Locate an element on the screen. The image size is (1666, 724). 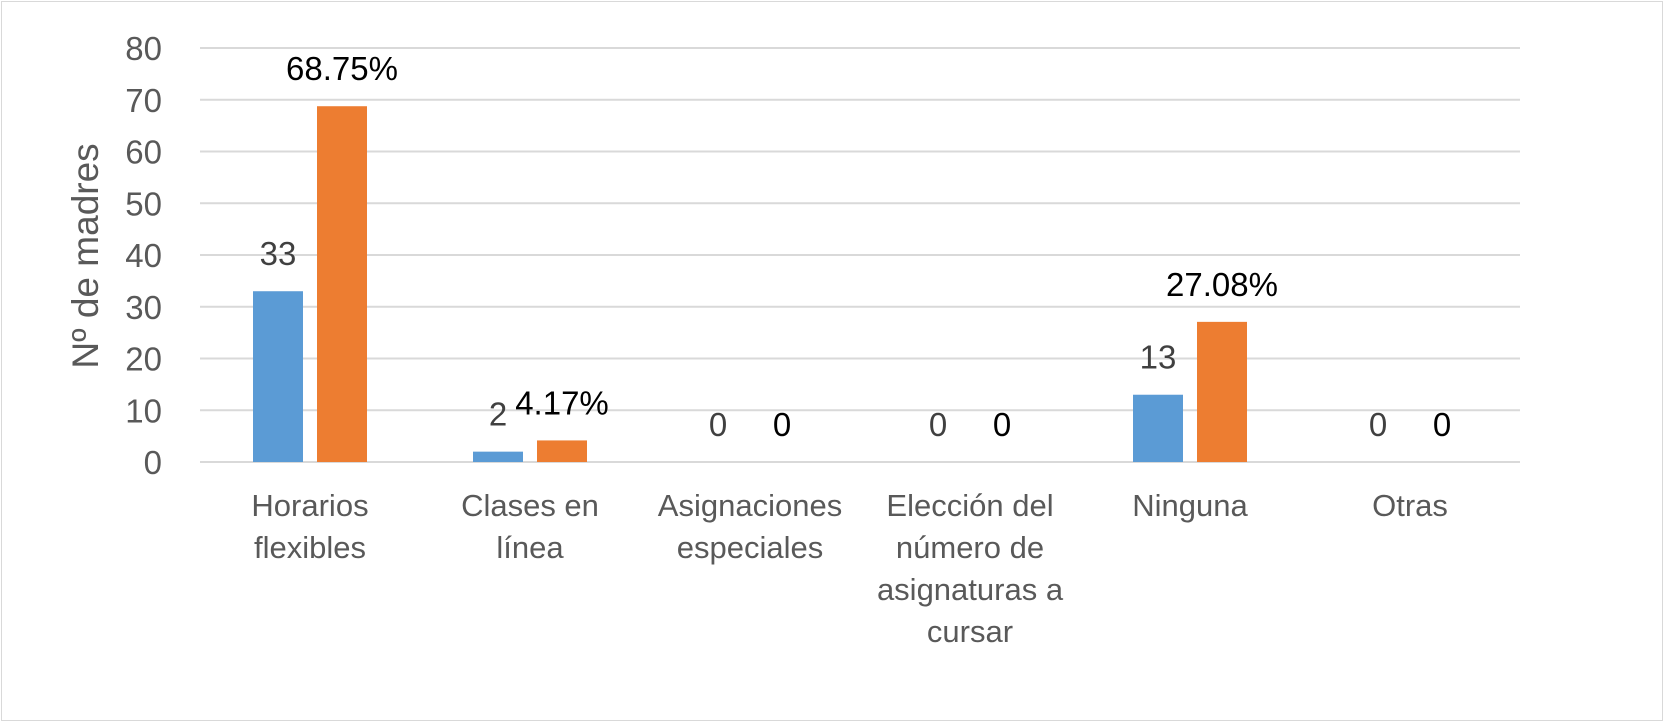
y-tick-label: 70 is located at coordinates (143, 100).